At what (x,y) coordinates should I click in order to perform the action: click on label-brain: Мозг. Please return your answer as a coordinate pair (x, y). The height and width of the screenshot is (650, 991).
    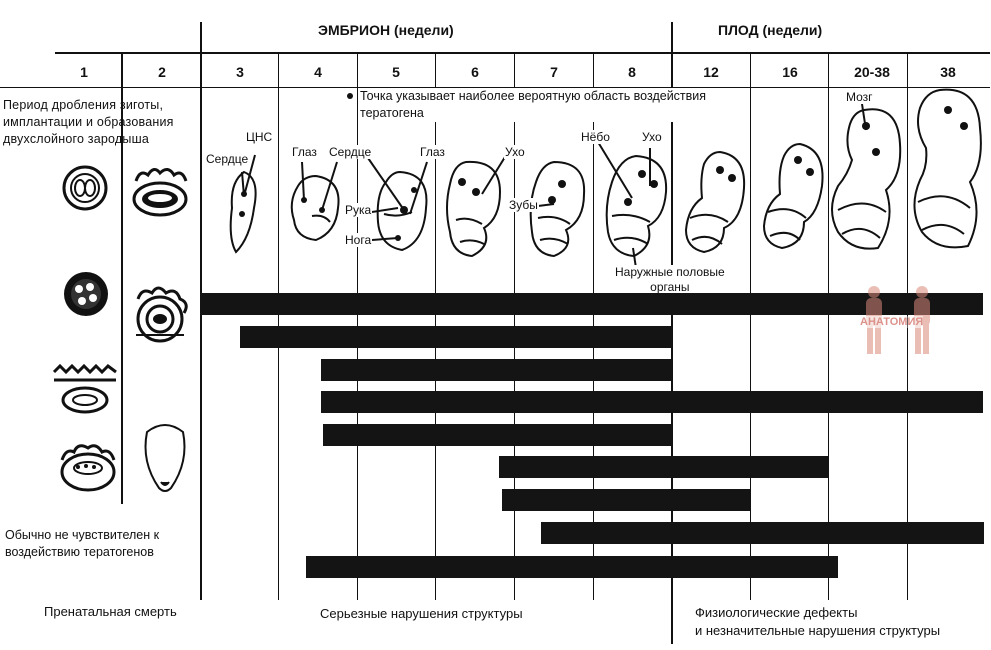
    Looking at the image, I should click on (859, 97).